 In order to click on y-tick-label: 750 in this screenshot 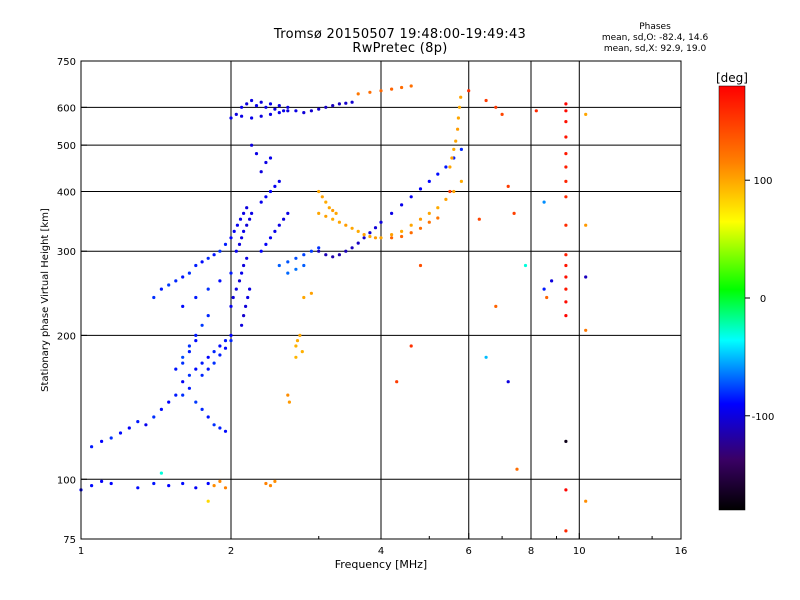, I will do `click(66, 62)`.